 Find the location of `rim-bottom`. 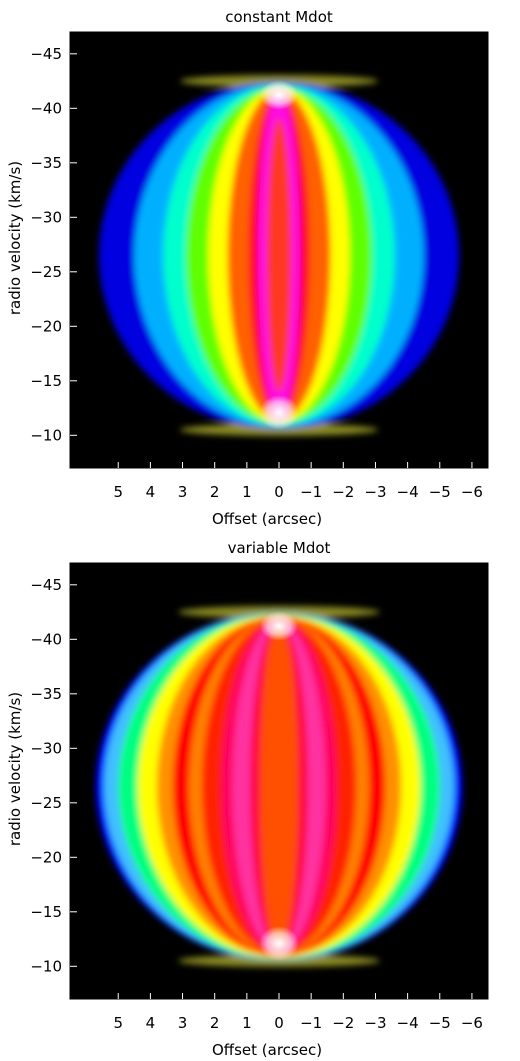

rim-bottom is located at coordinates (279, 429).